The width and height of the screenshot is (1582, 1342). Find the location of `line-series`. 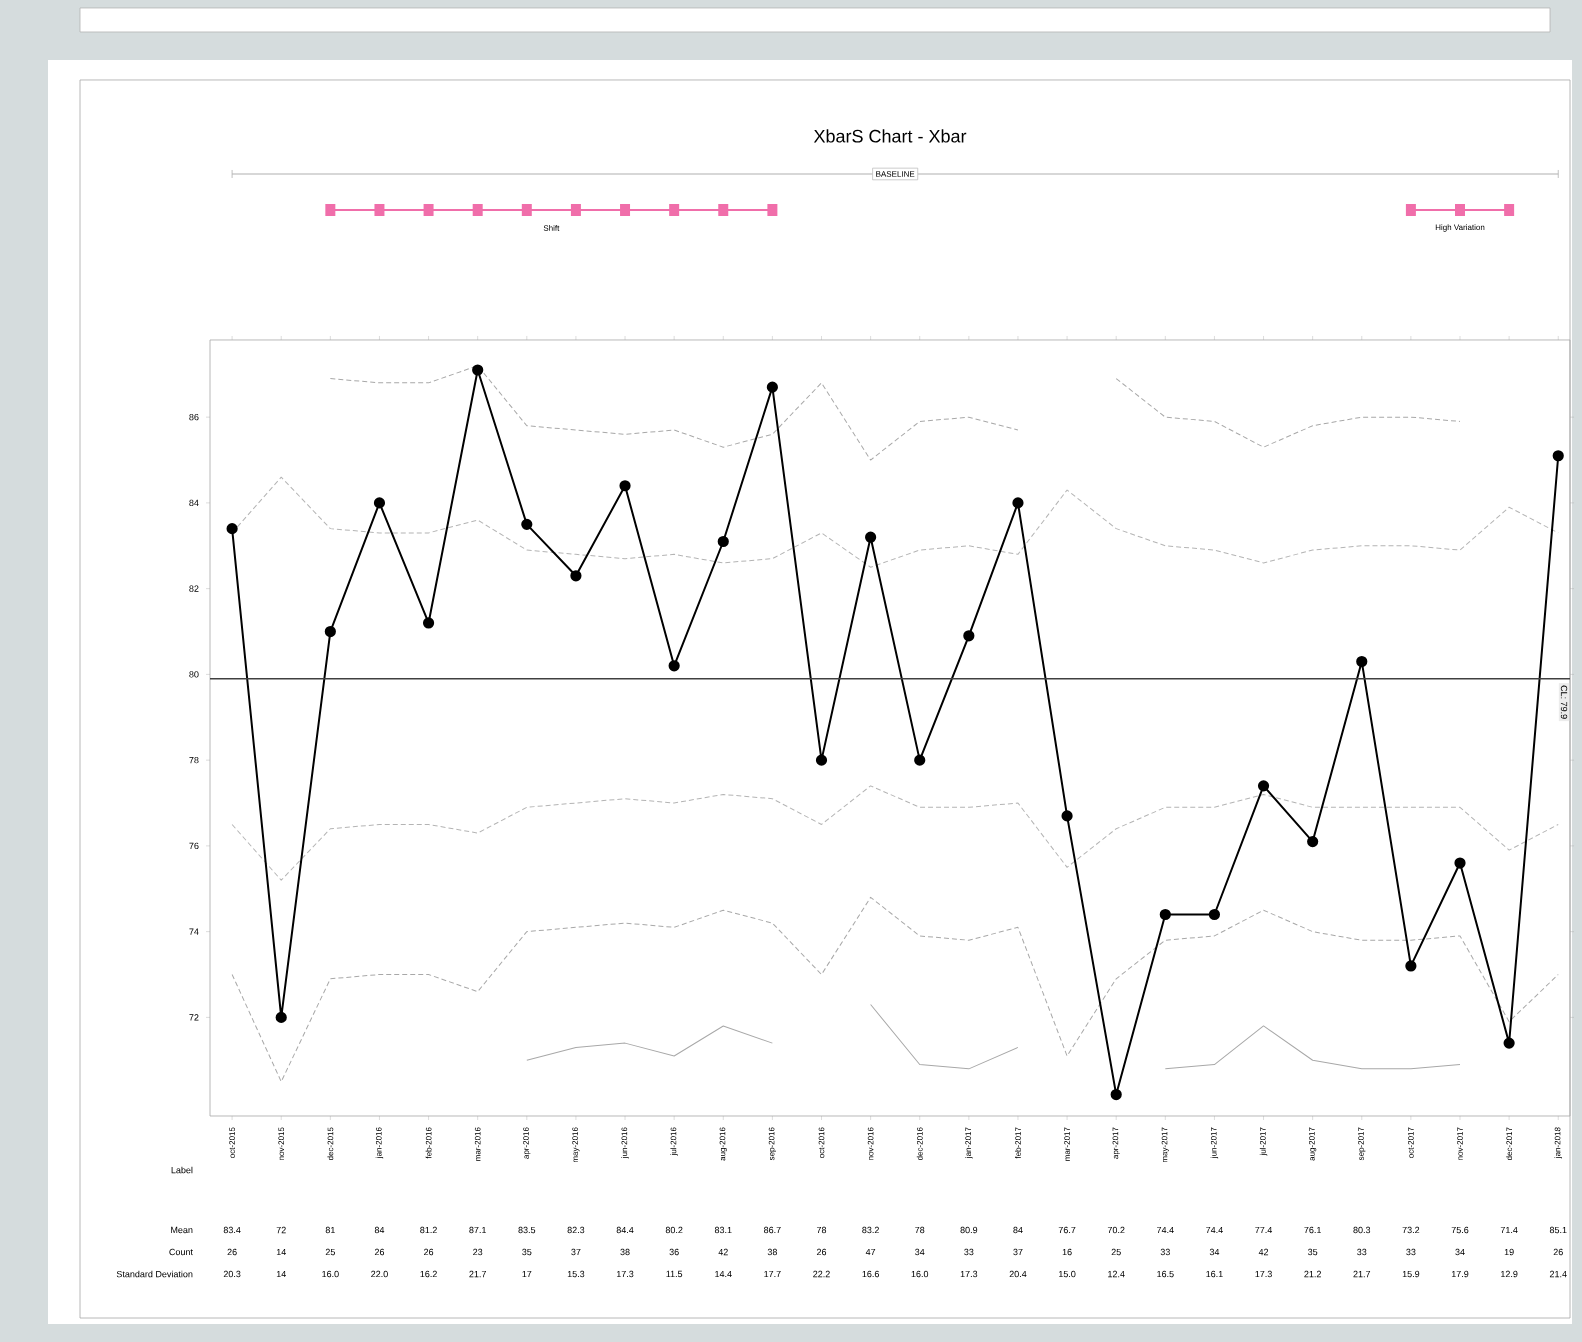

line-series is located at coordinates (895, 989).